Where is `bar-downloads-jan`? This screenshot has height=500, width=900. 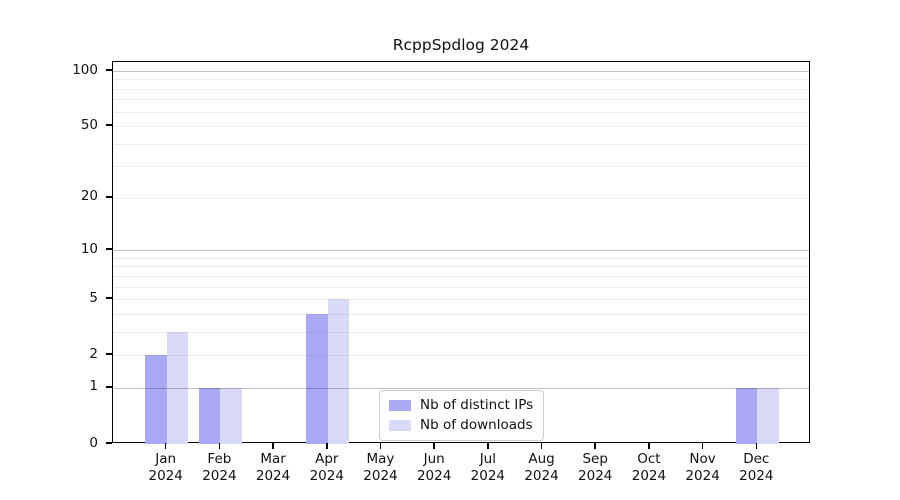 bar-downloads-jan is located at coordinates (177, 387).